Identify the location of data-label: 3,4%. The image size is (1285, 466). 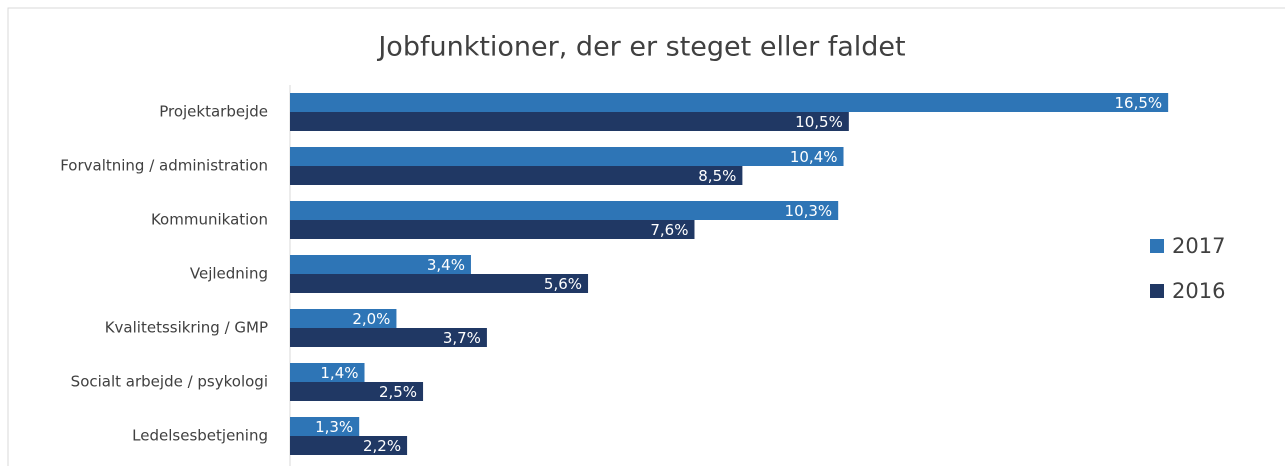
(446, 265).